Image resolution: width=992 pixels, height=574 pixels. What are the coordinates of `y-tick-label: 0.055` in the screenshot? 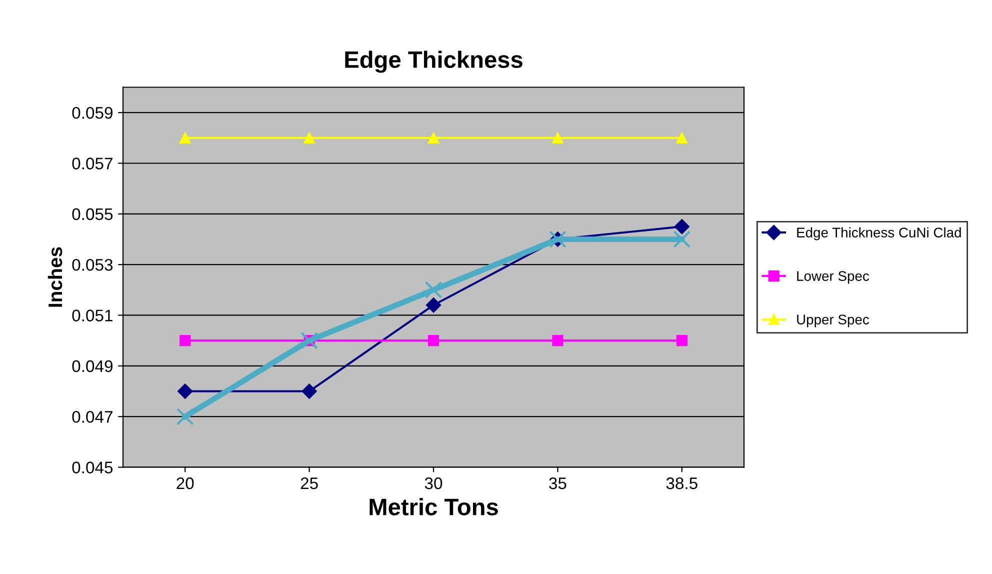 It's located at (92, 214).